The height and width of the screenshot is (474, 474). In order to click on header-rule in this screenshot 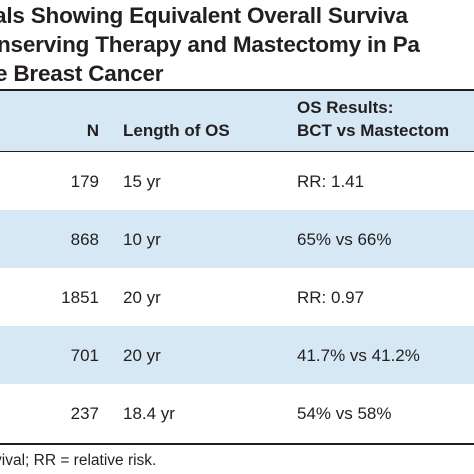, I will do `click(237, 151)`.